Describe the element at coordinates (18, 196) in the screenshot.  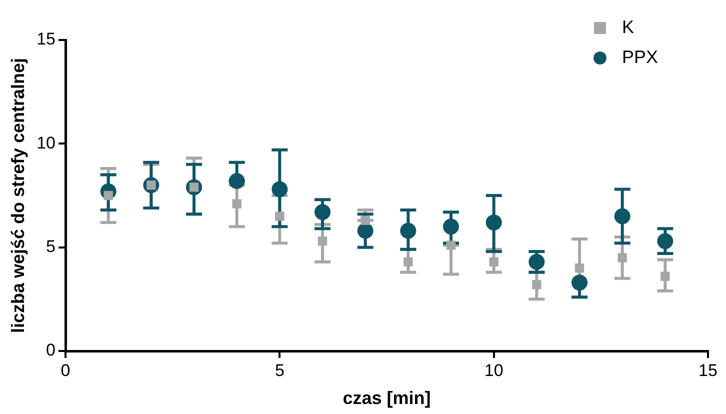
I see `y-axis-title: liczba wejść do strefy centralnej` at that location.